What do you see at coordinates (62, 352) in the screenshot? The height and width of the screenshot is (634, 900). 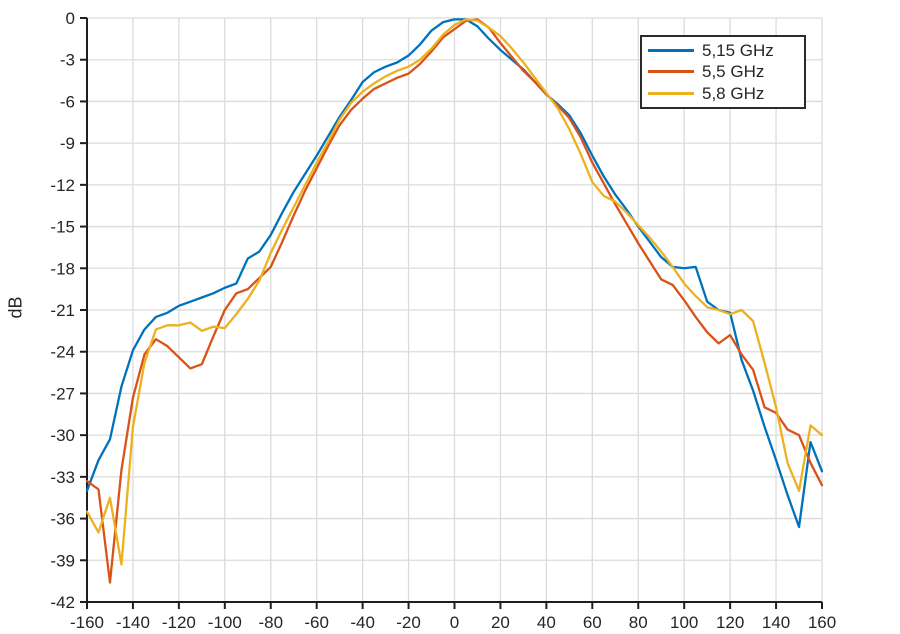 I see `y-tick-label: -24` at bounding box center [62, 352].